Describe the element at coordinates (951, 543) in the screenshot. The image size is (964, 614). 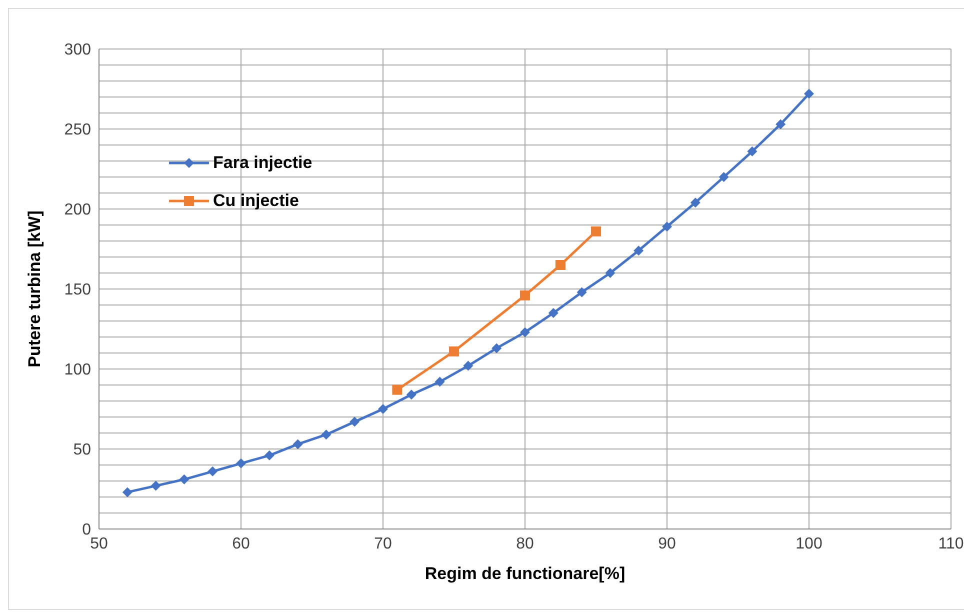
I see `x-tick-label: 110` at that location.